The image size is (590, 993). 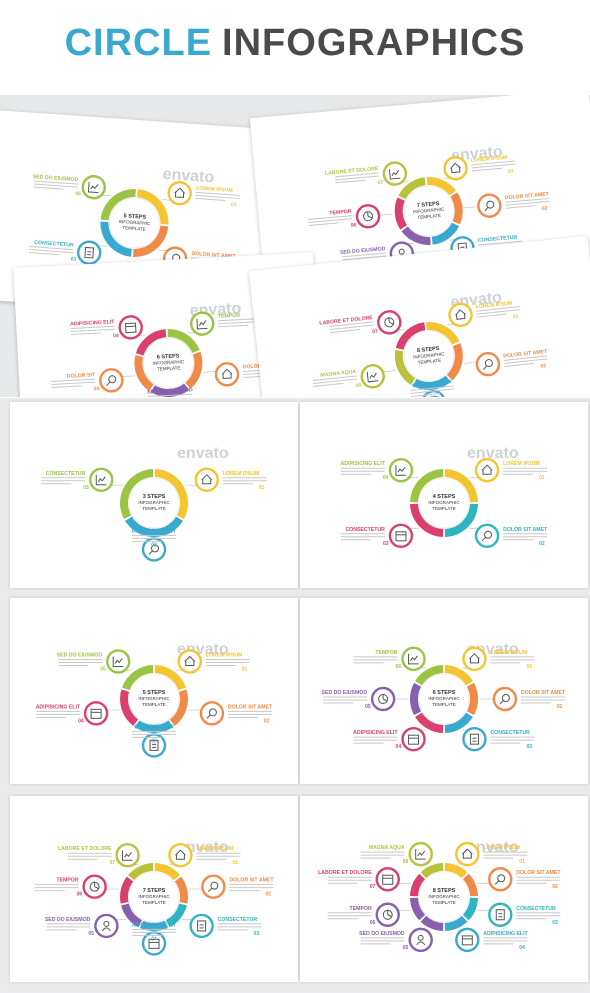 What do you see at coordinates (389, 322) in the screenshot?
I see `pie-icon` at bounding box center [389, 322].